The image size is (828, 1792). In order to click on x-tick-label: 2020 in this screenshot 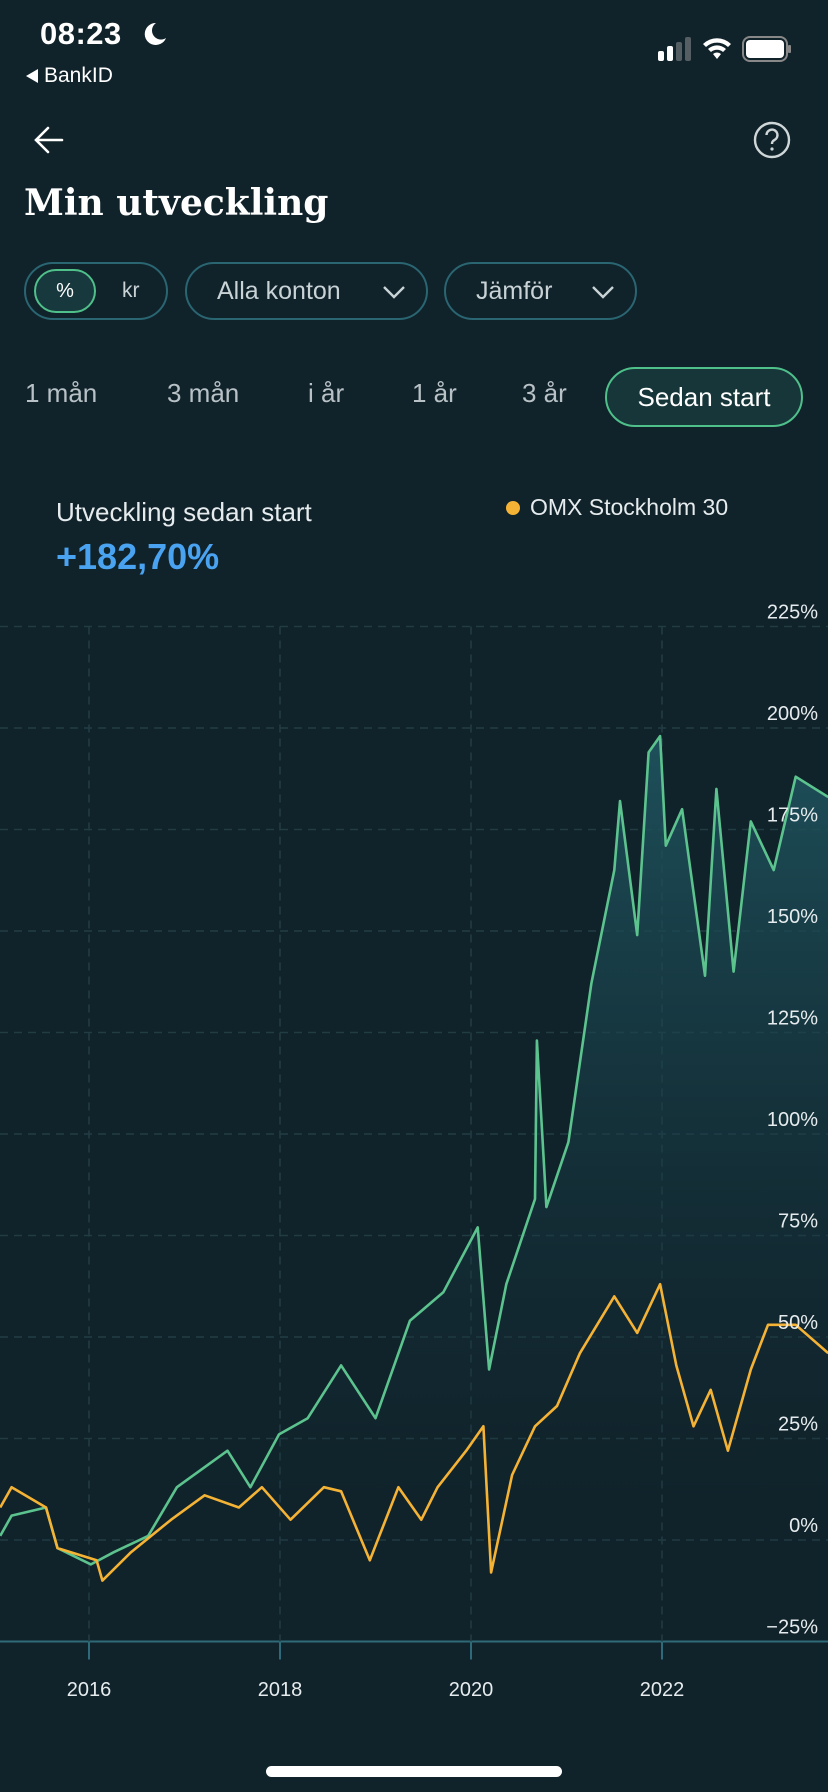, I will do `click(471, 1690)`.